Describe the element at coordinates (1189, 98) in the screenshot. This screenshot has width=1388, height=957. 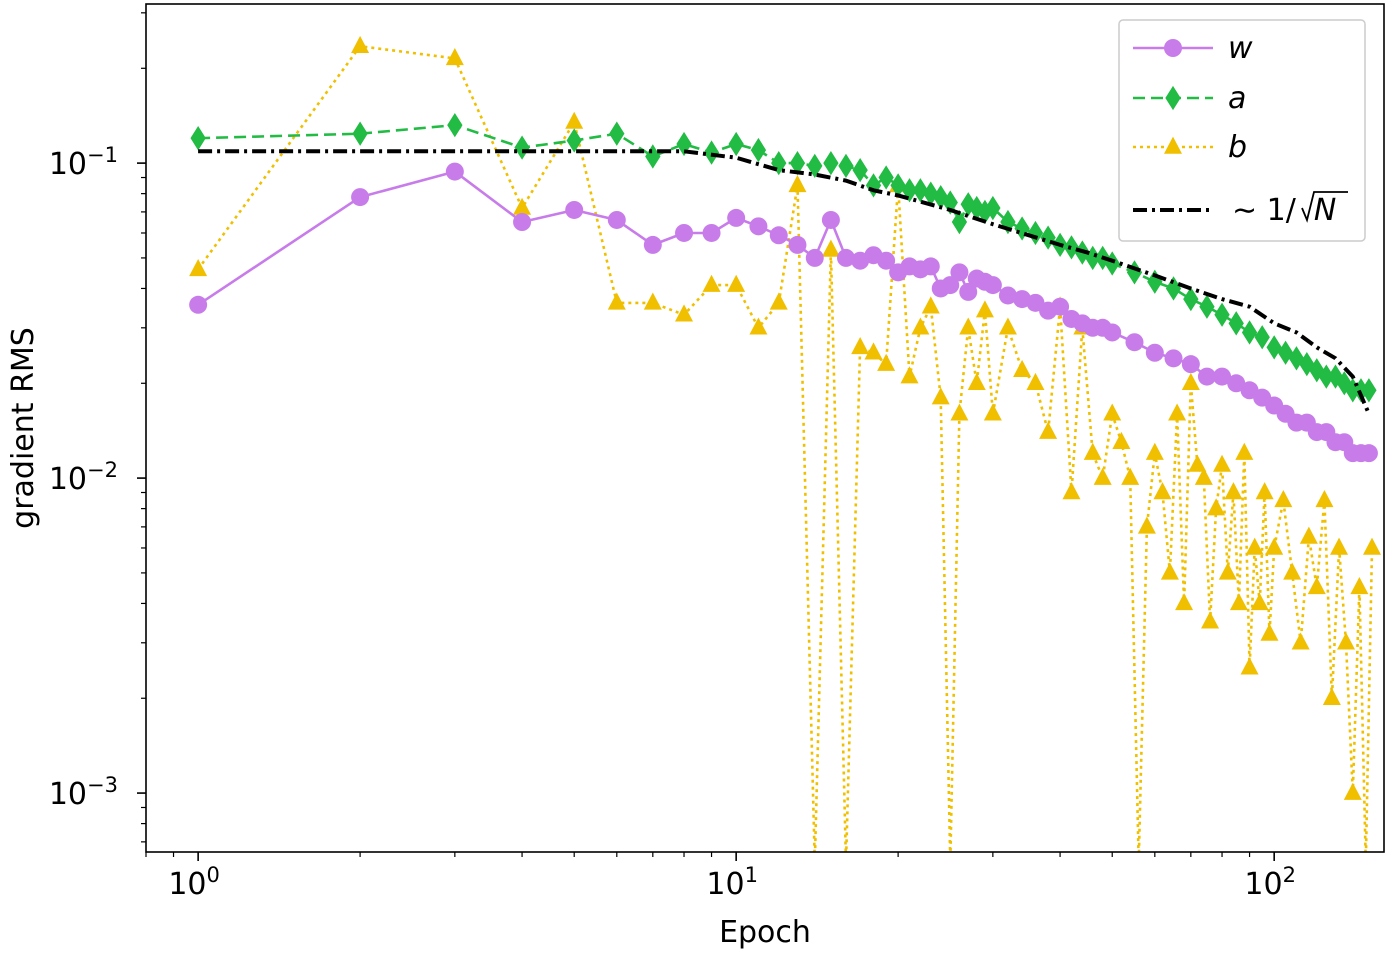
I see `legend-item: a` at that location.